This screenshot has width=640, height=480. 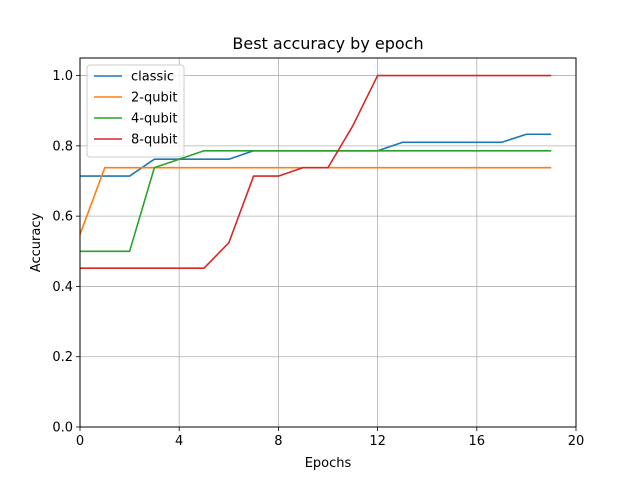 I want to click on y-tick-label: 0.0, so click(x=62, y=428).